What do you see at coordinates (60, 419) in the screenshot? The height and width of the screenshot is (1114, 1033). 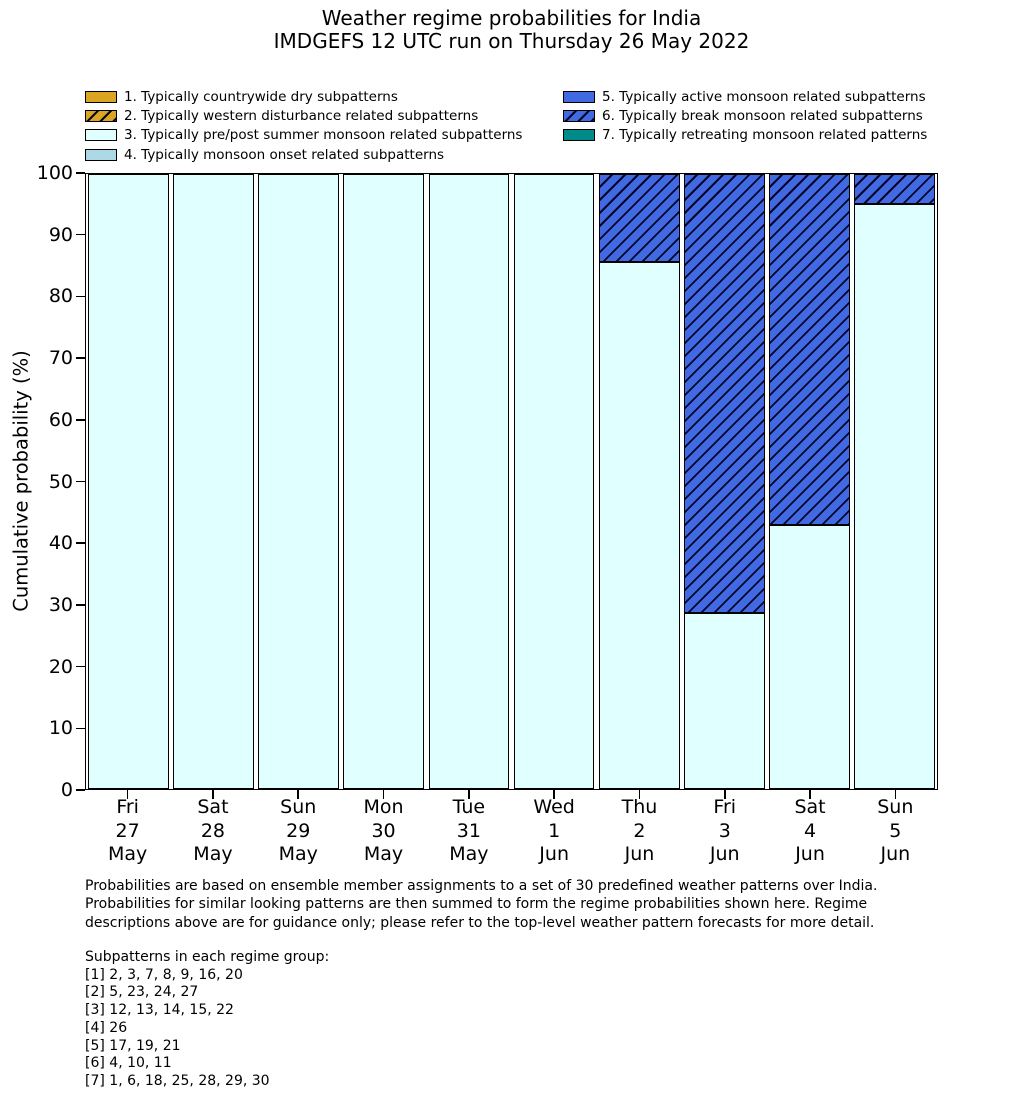 I see `y-tick-label: 60` at bounding box center [60, 419].